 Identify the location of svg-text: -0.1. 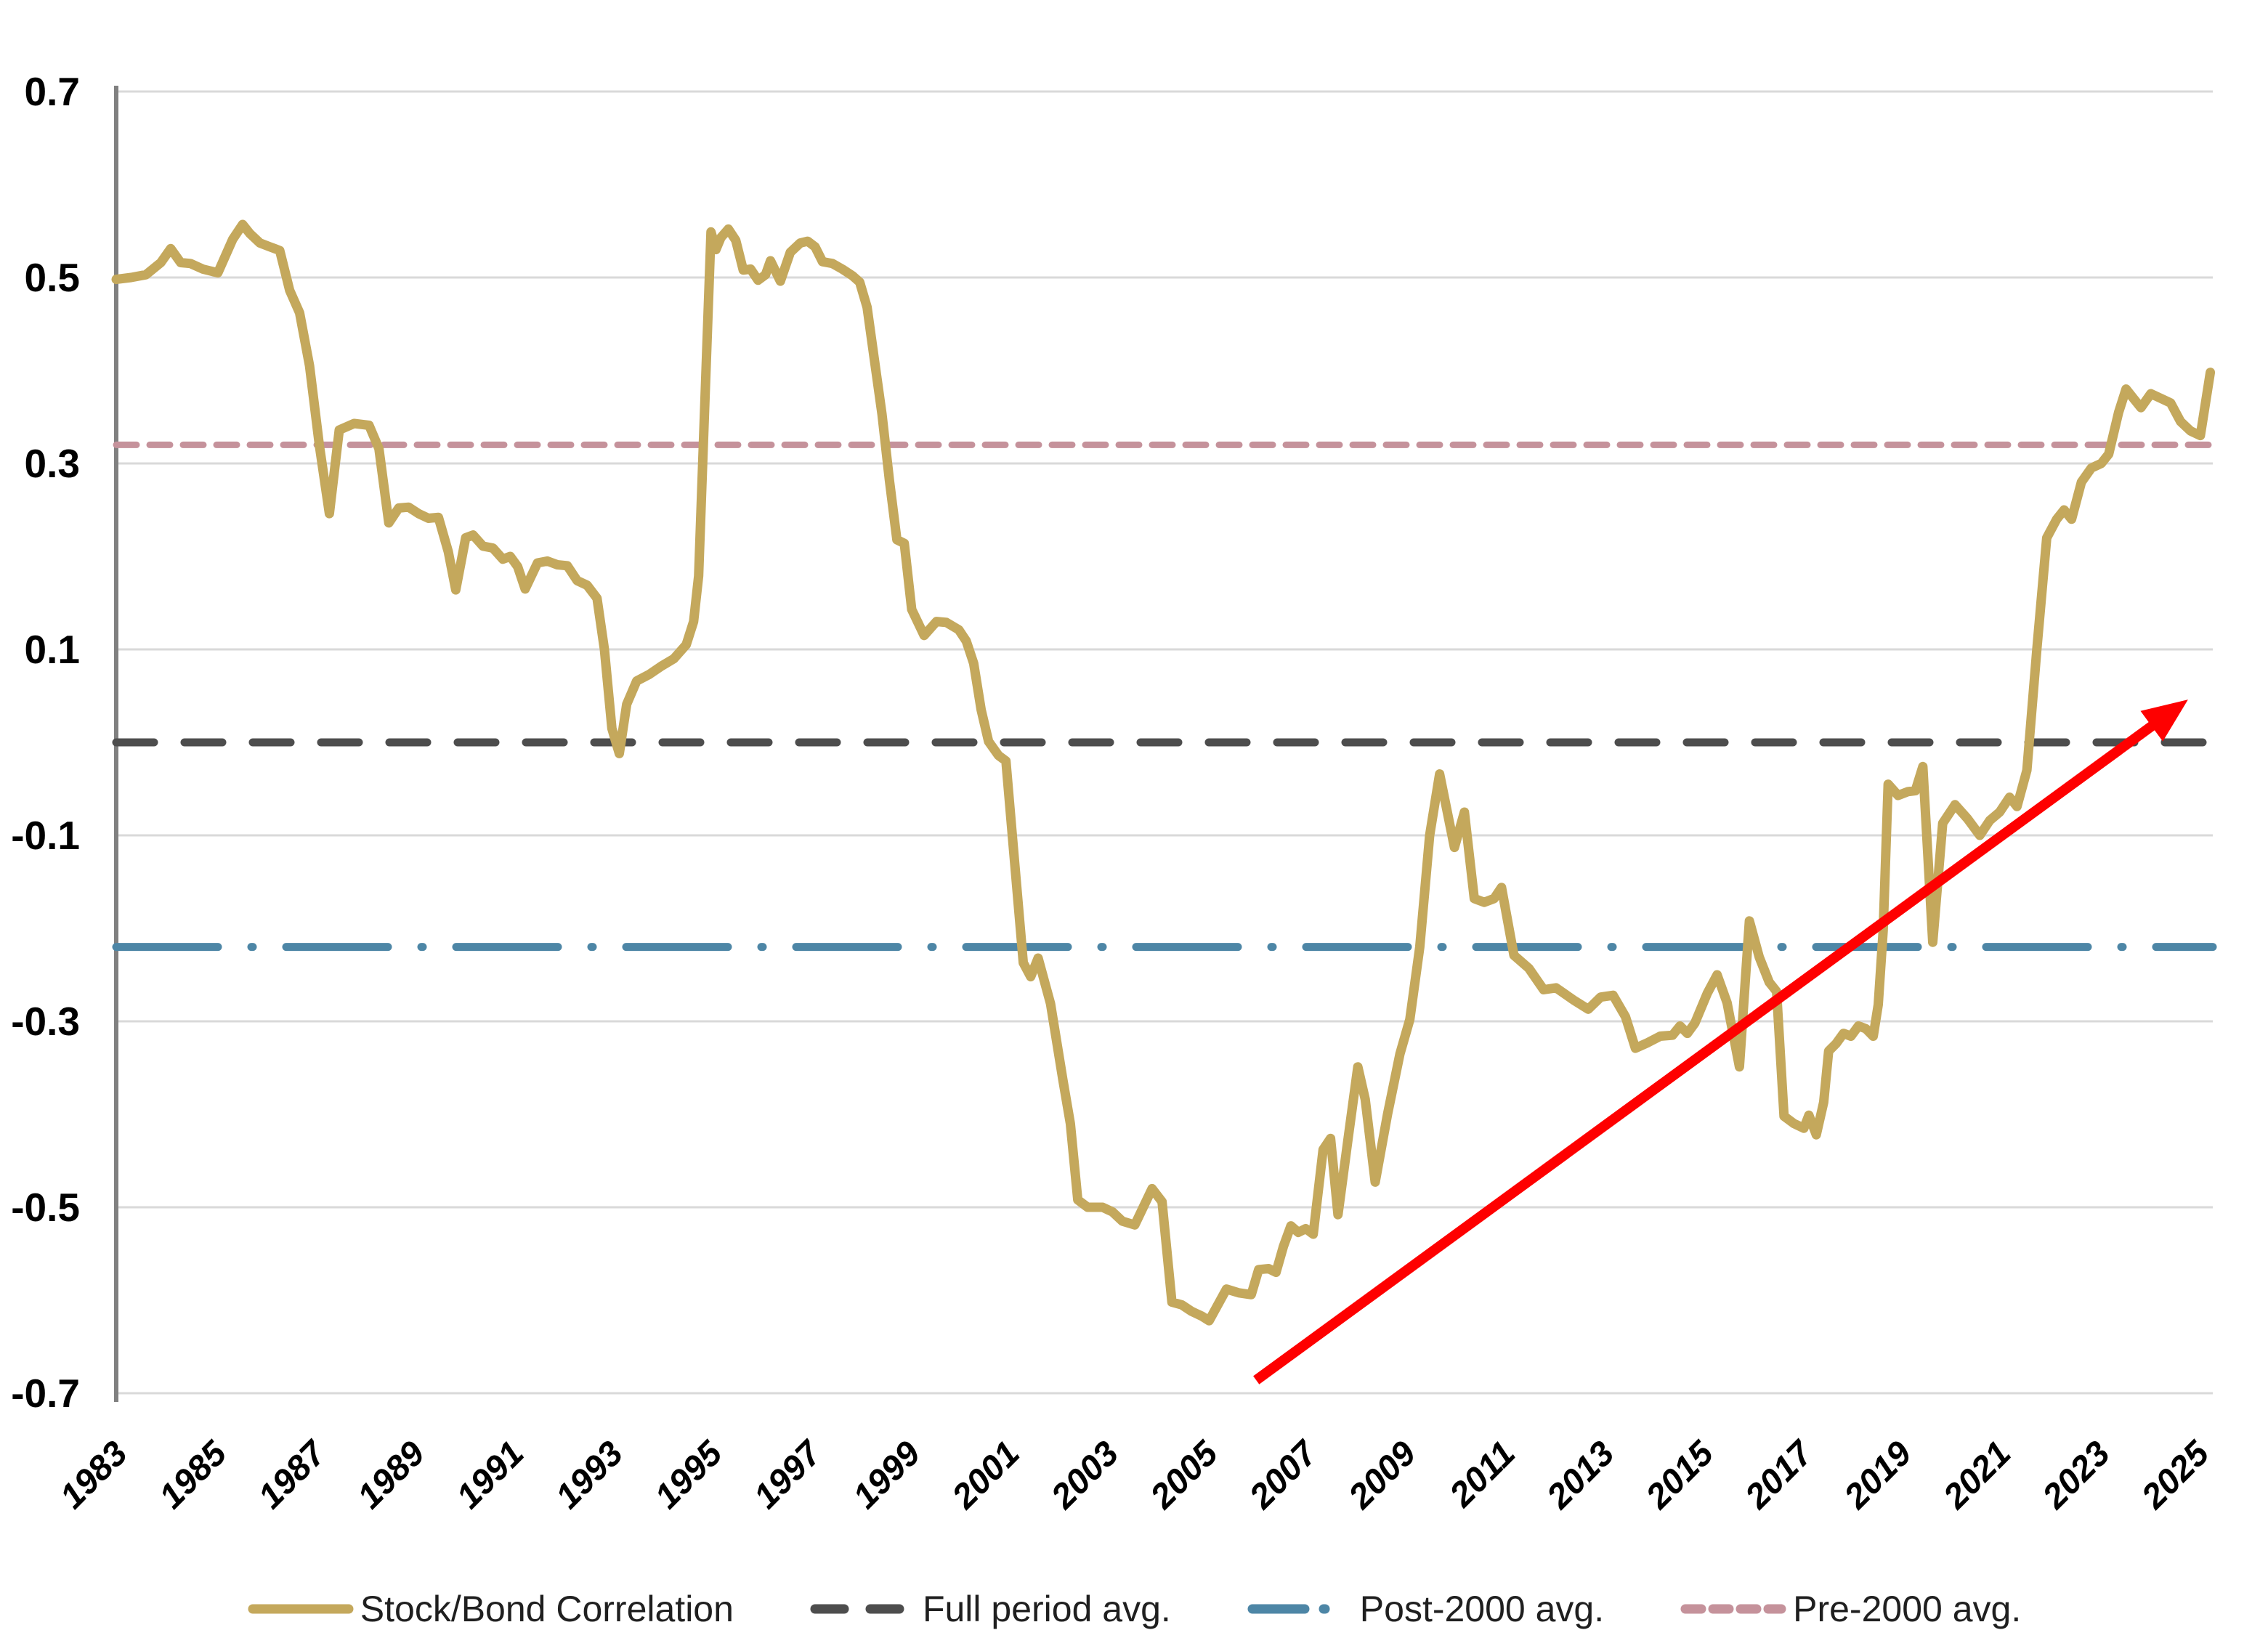
(45, 836).